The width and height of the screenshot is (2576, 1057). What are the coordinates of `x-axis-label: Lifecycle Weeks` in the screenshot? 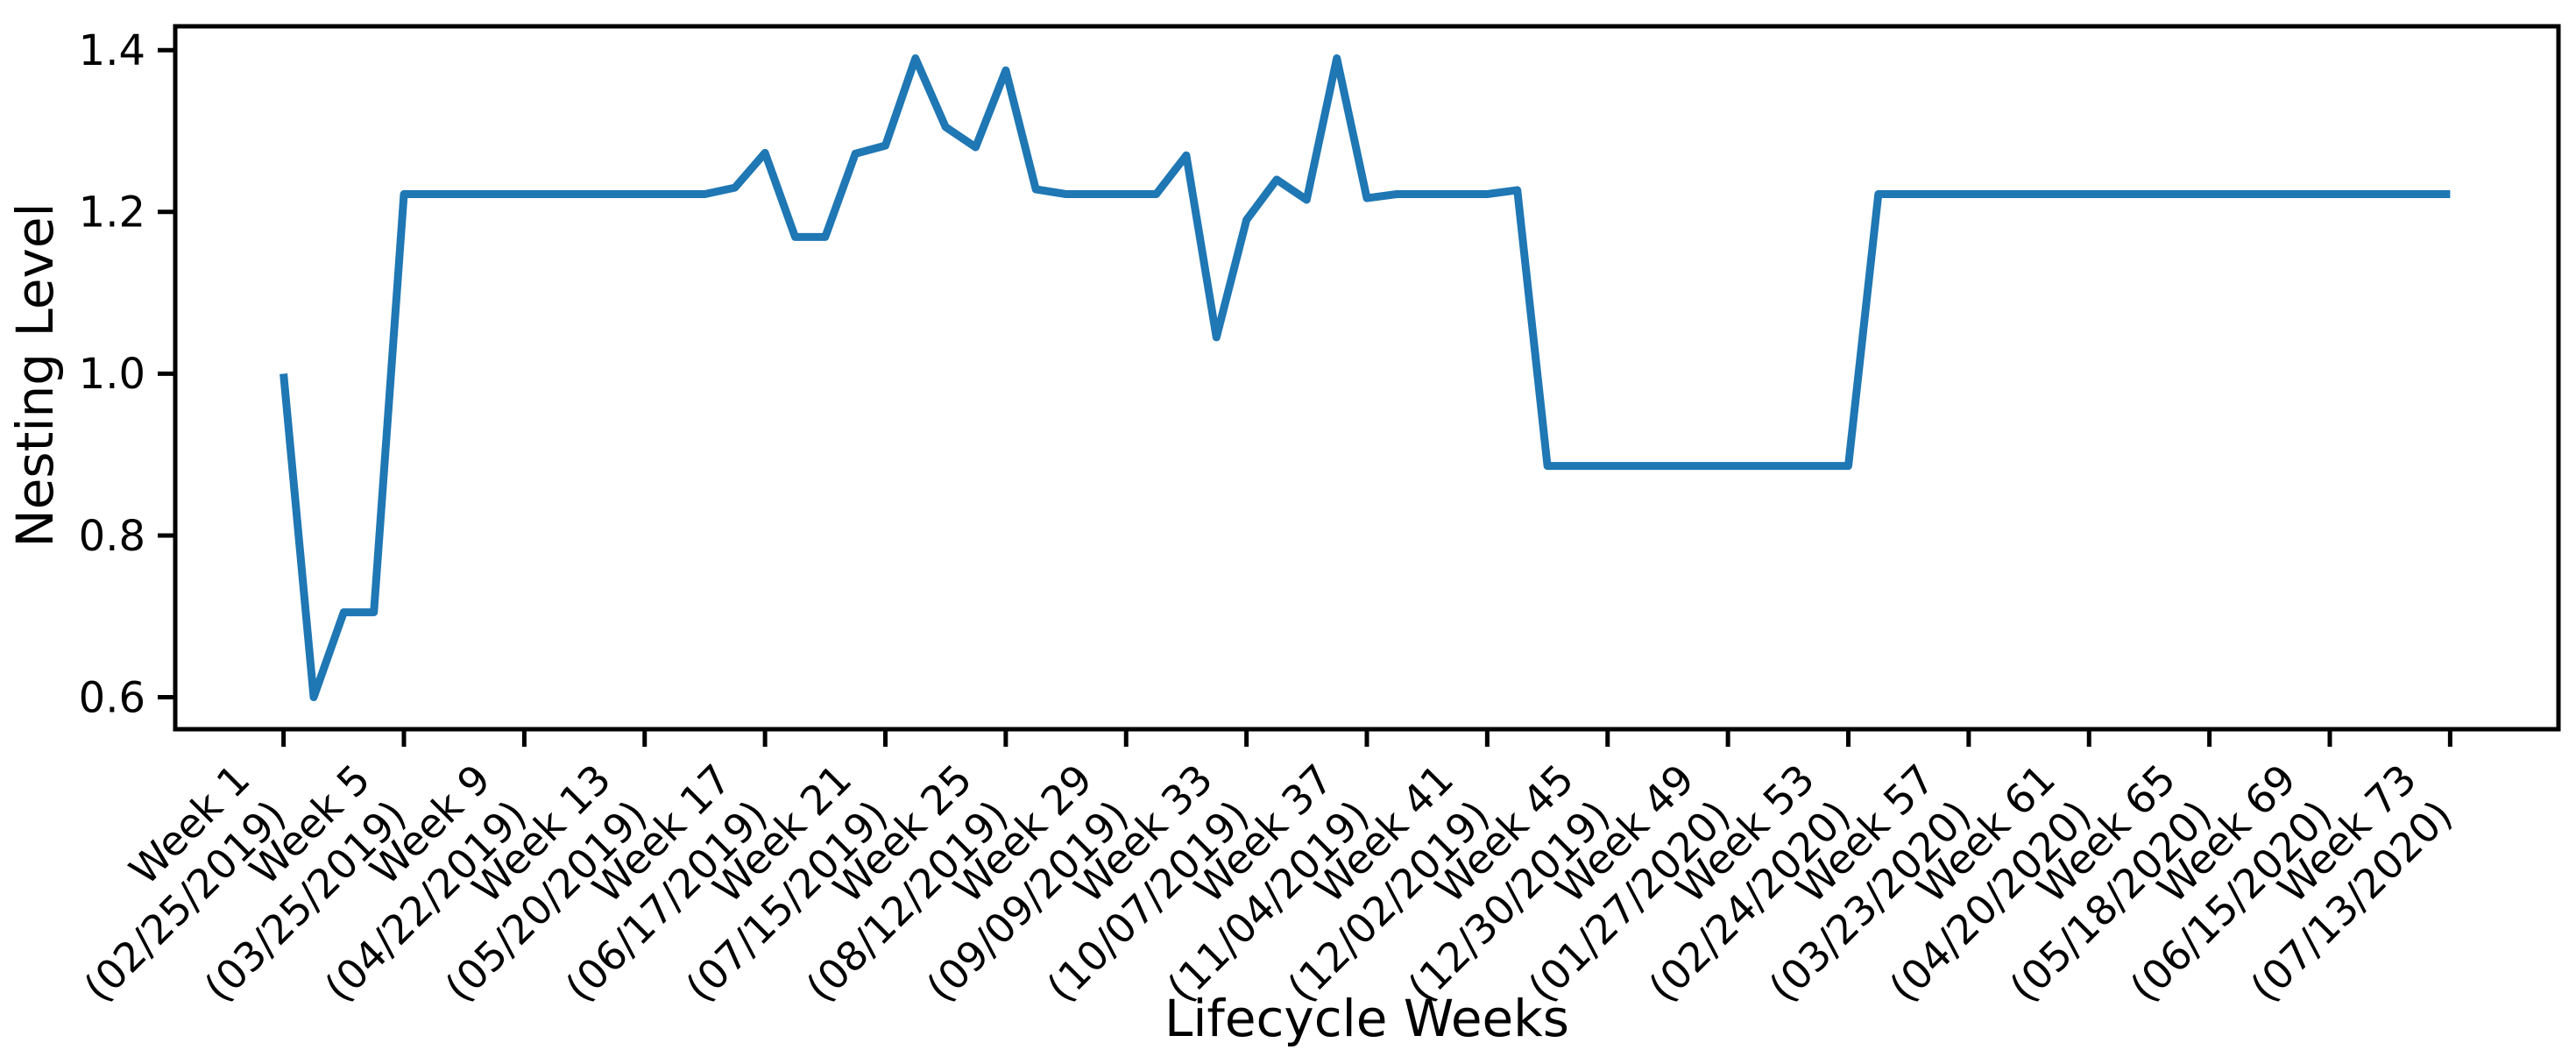 It's located at (1366, 1018).